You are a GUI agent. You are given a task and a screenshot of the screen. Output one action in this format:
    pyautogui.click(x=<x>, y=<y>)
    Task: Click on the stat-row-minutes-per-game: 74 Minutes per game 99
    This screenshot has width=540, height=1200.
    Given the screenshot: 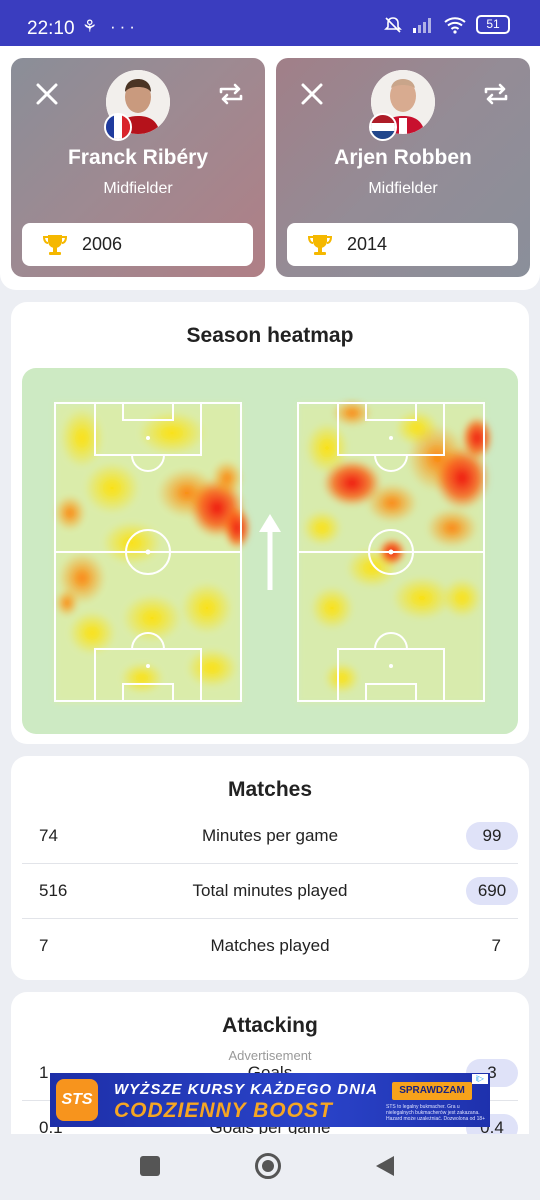 What is the action you would take?
    pyautogui.click(x=270, y=837)
    